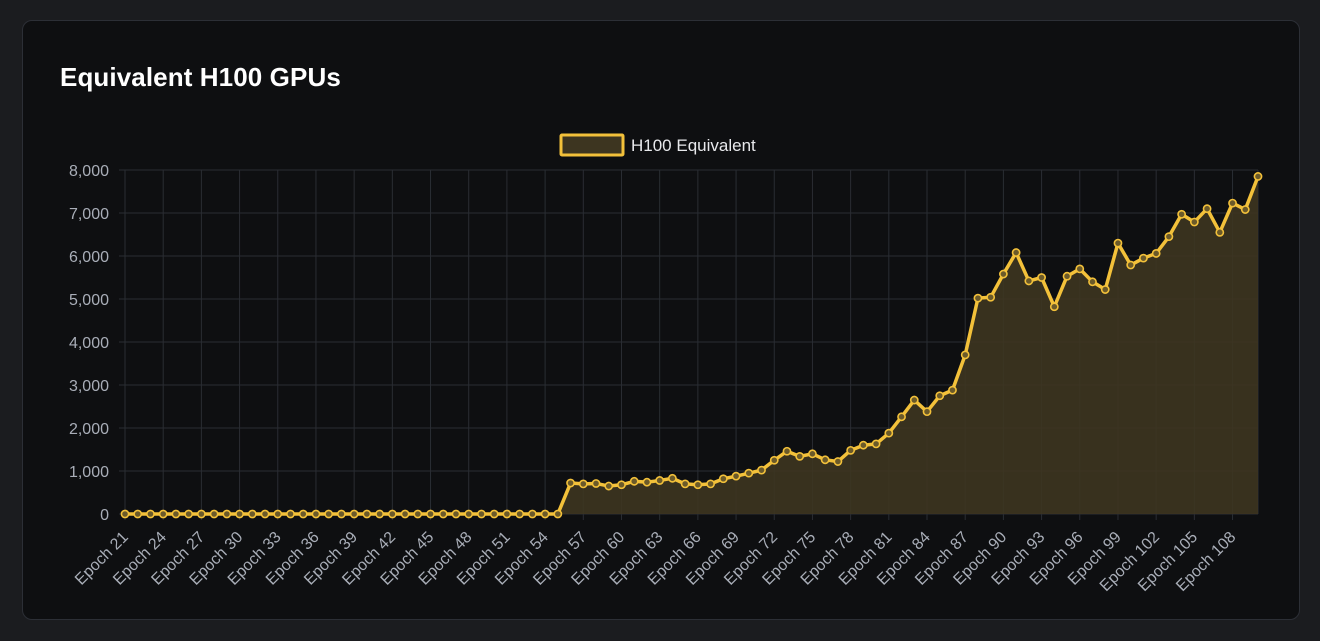 Image resolution: width=1320 pixels, height=641 pixels. What do you see at coordinates (89, 472) in the screenshot?
I see `y-tick-label: 1,000` at bounding box center [89, 472].